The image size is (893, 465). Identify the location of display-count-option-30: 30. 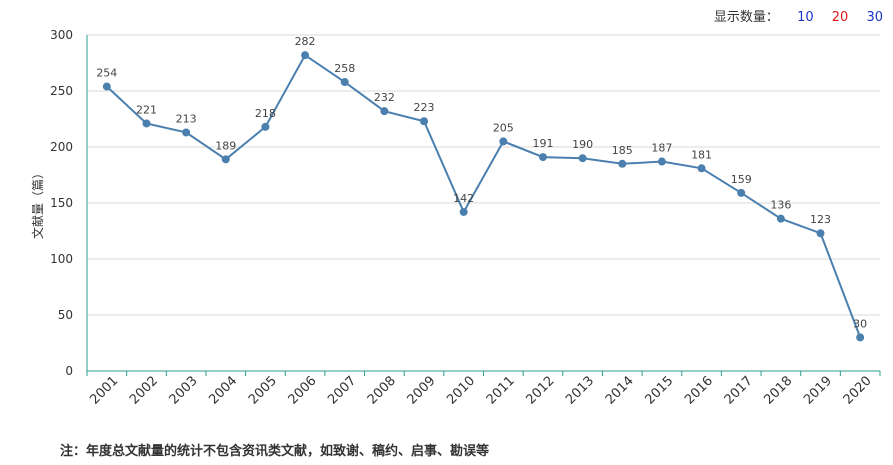
(874, 17).